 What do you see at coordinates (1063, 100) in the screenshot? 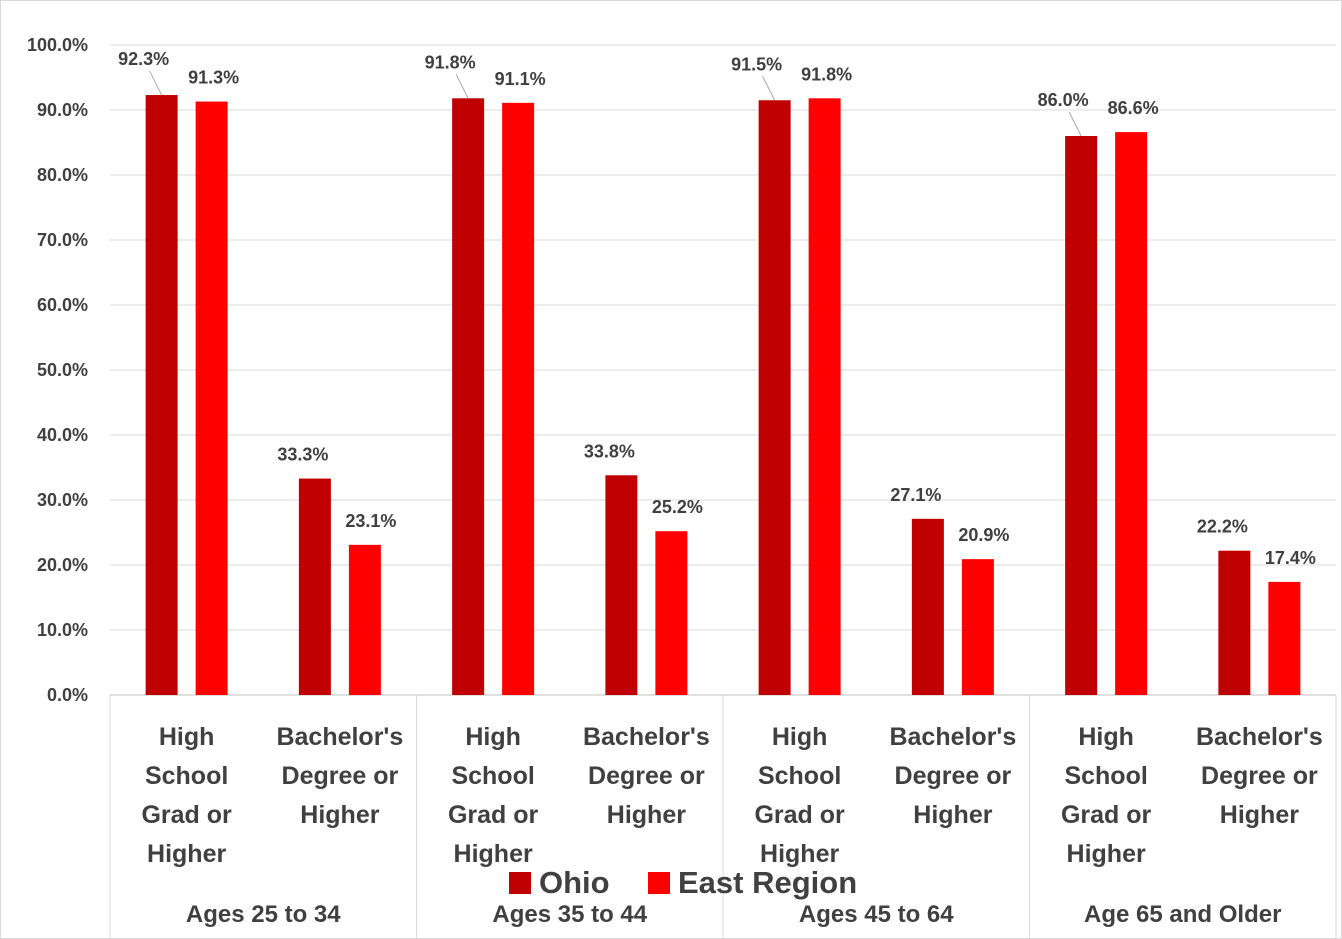
I see `data-label-ohio: 86.0%` at bounding box center [1063, 100].